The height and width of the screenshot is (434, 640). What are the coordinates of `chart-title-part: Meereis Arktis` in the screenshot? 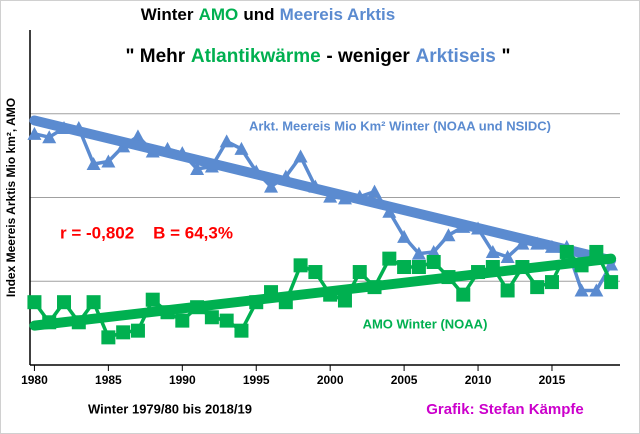 It's located at (338, 14).